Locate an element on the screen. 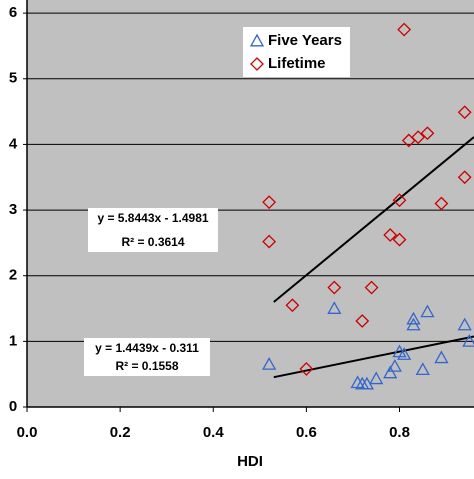 The width and height of the screenshot is (474, 479). x-tick-label: 0.8 is located at coordinates (399, 432).